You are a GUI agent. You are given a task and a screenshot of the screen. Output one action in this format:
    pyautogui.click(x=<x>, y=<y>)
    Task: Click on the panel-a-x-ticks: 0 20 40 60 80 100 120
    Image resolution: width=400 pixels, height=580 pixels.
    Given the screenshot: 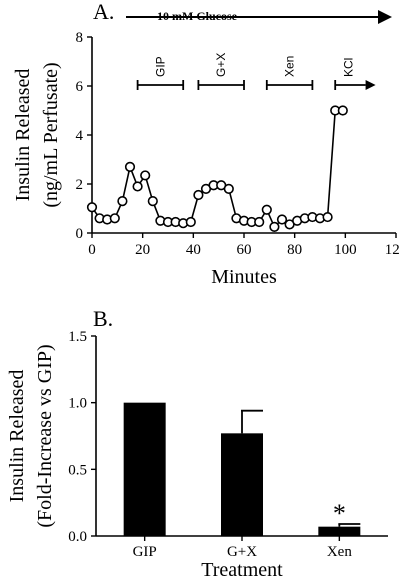 What is the action you would take?
    pyautogui.click(x=244, y=245)
    